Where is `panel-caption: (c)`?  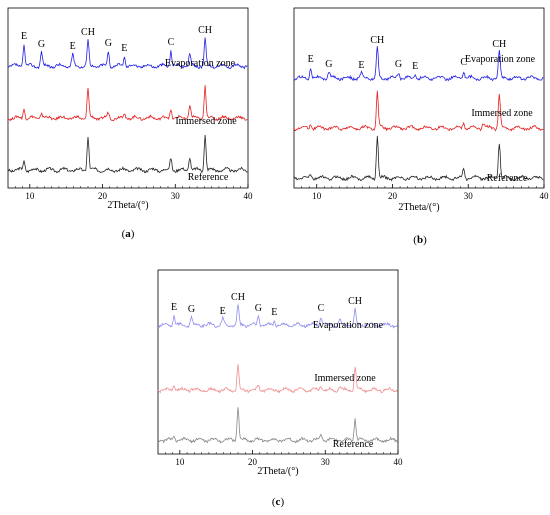
panel-caption: (c) is located at coordinates (278, 502).